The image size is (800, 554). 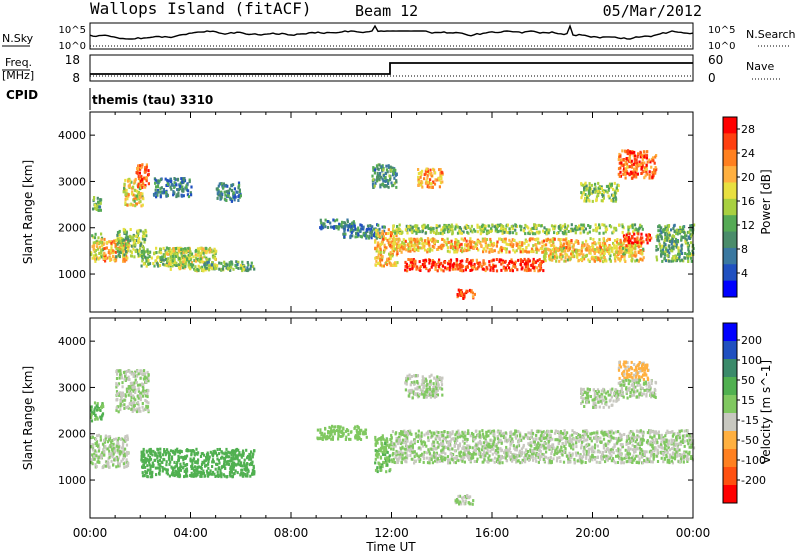 I want to click on nave-tick-60: 60, so click(x=715, y=60).